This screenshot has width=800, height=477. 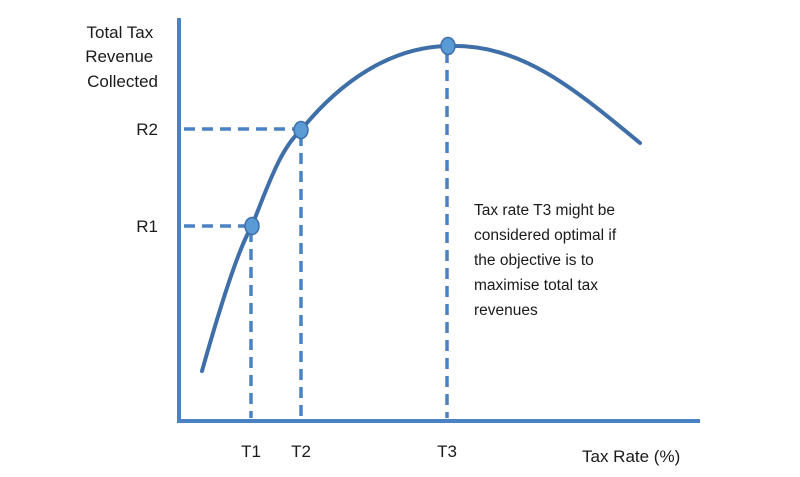 I want to click on x-tick-t3: T3, so click(x=447, y=451).